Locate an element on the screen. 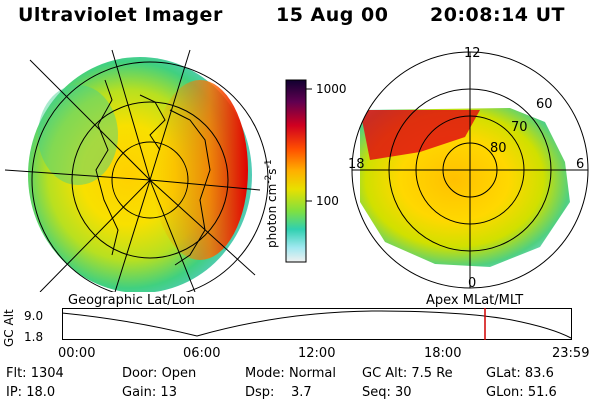 This screenshot has width=600, height=400. instrument-title: Ultraviolet Imager is located at coordinates (120, 15).